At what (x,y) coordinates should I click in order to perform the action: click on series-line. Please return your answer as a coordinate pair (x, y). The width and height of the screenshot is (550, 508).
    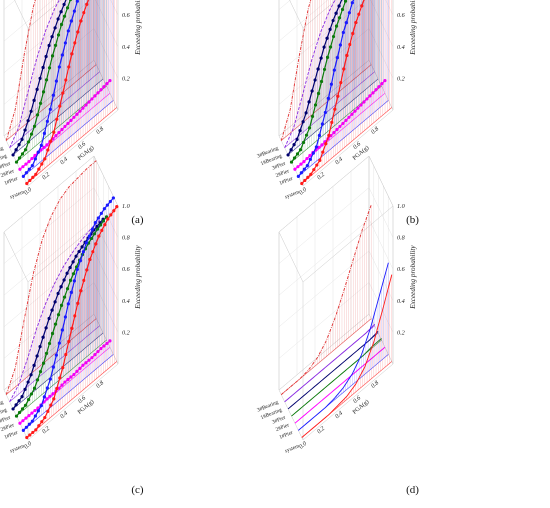
    Looking at the image, I should click on (54, 310).